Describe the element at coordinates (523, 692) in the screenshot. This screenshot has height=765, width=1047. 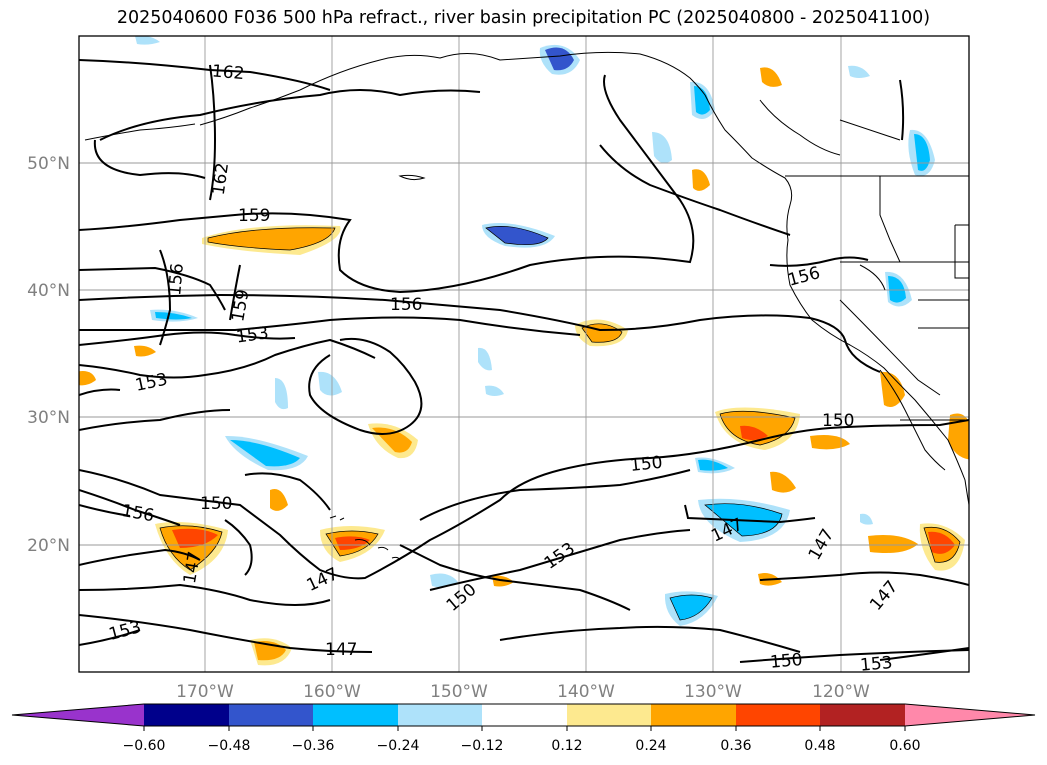
I see `longitude-labels: 170°W 160°W 150°W 140°W 130°W 120°W` at that location.